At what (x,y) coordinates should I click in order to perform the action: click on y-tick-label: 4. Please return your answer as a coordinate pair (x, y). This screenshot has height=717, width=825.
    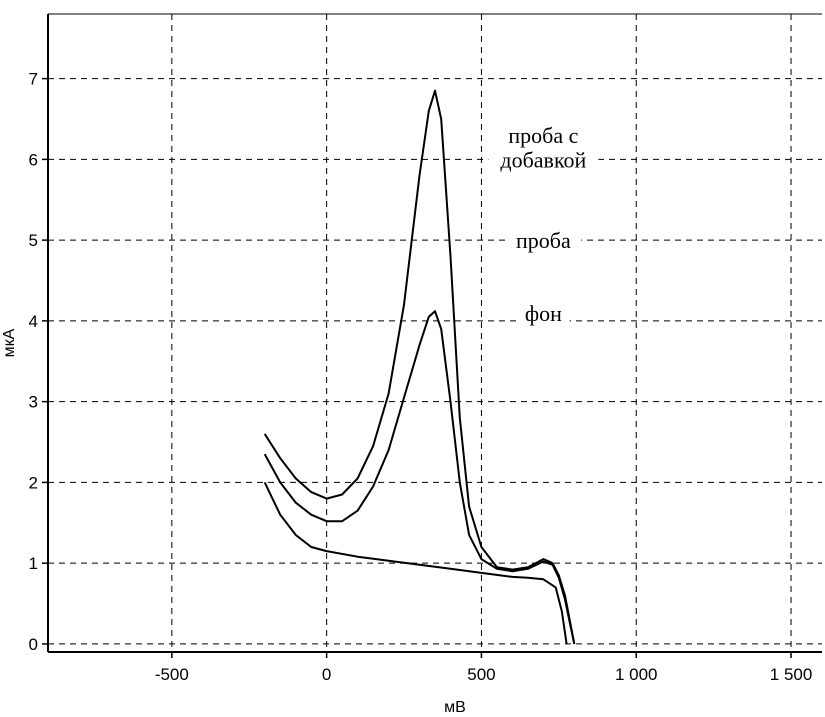
    Looking at the image, I should click on (33, 321).